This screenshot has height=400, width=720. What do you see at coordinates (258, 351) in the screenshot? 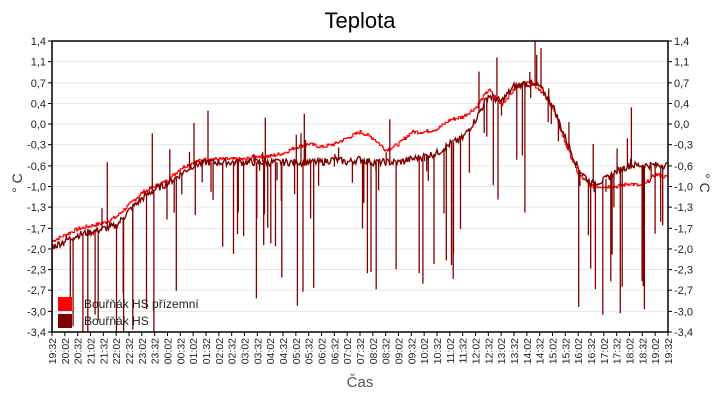
I see `x-tick-label: 03:32` at bounding box center [258, 351].